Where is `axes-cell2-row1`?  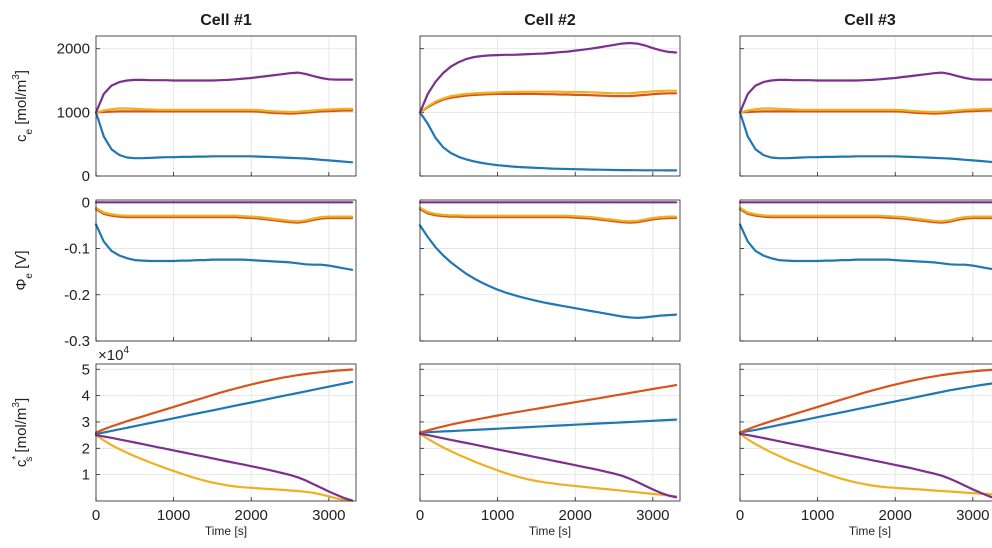
axes-cell2-row1 is located at coordinates (549, 106).